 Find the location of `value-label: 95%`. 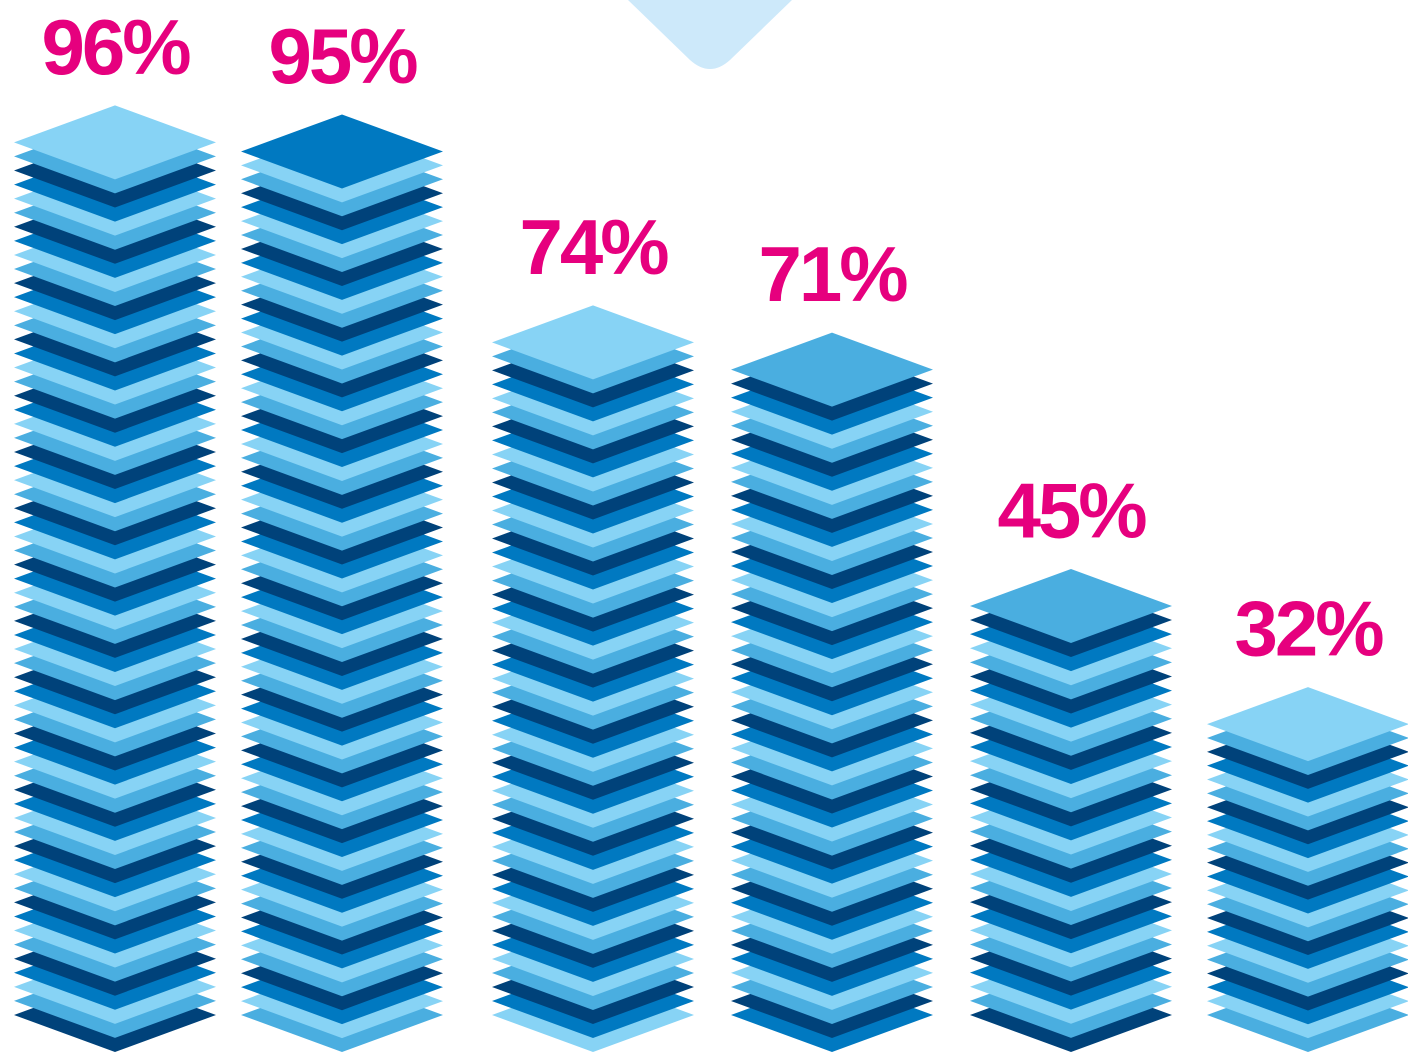

value-label: 95% is located at coordinates (342, 56).